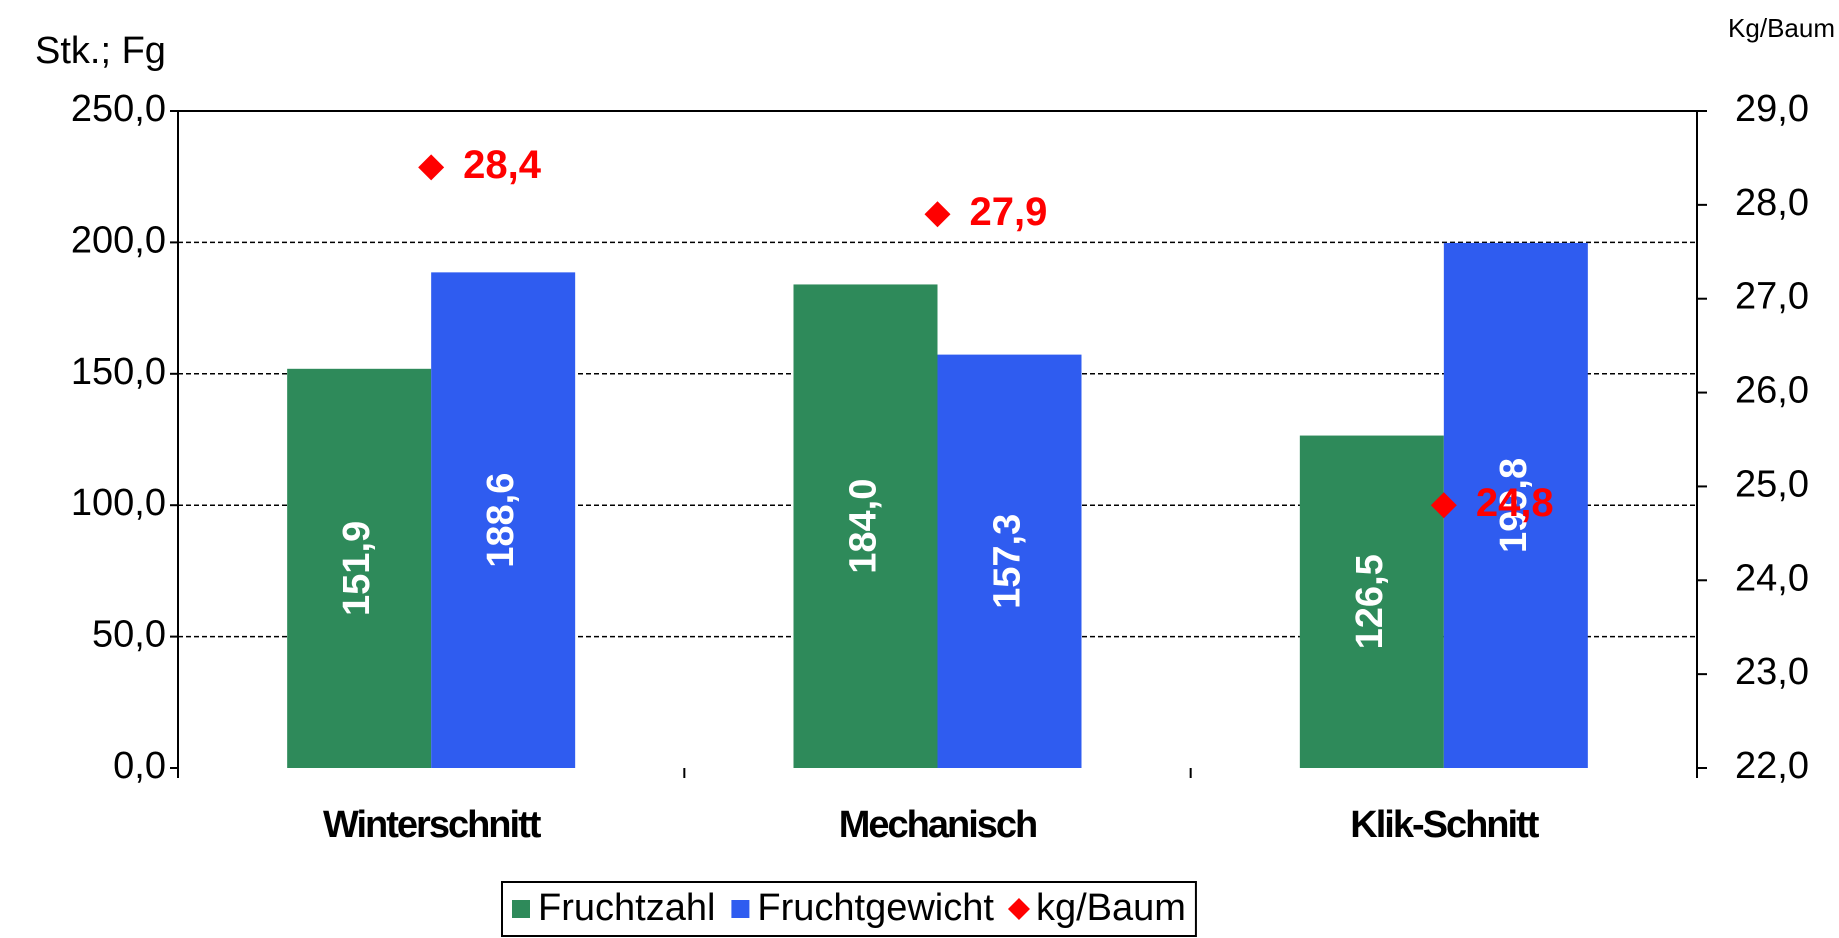 This screenshot has height=938, width=1839. Describe the element at coordinates (1772, 297) in the screenshot. I see `y2-tick-label: 27,0` at that location.